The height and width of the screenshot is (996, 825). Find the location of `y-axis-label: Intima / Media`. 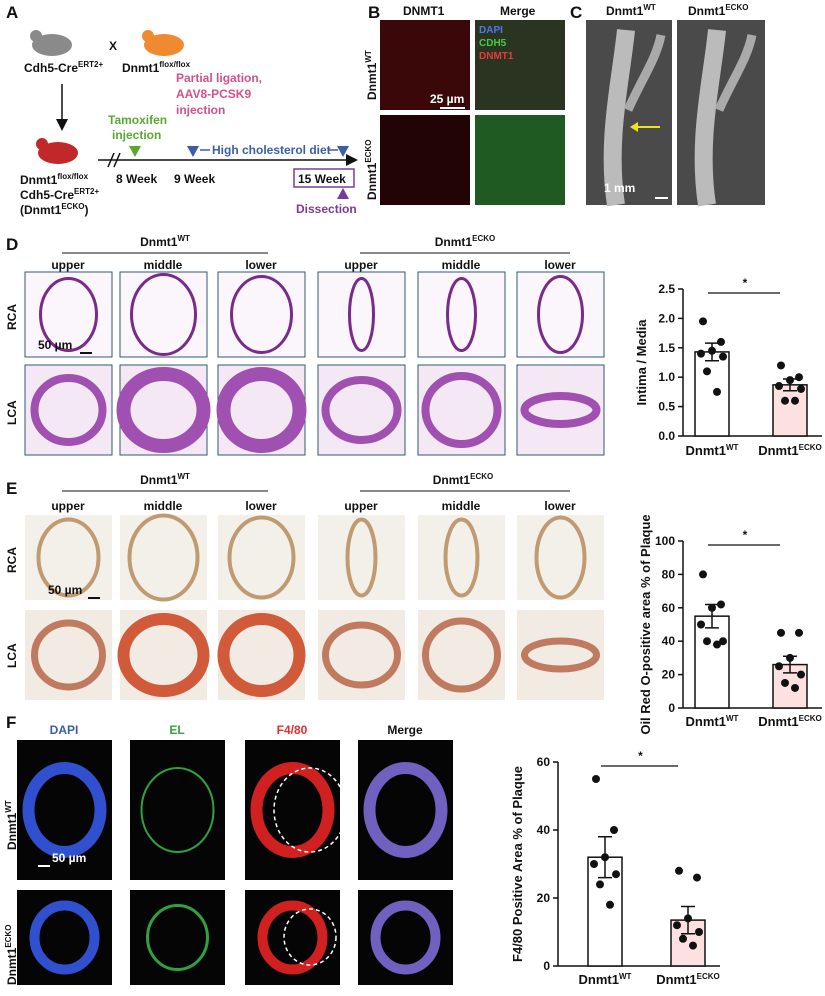

y-axis-label: Intima / Media is located at coordinates (641, 362).